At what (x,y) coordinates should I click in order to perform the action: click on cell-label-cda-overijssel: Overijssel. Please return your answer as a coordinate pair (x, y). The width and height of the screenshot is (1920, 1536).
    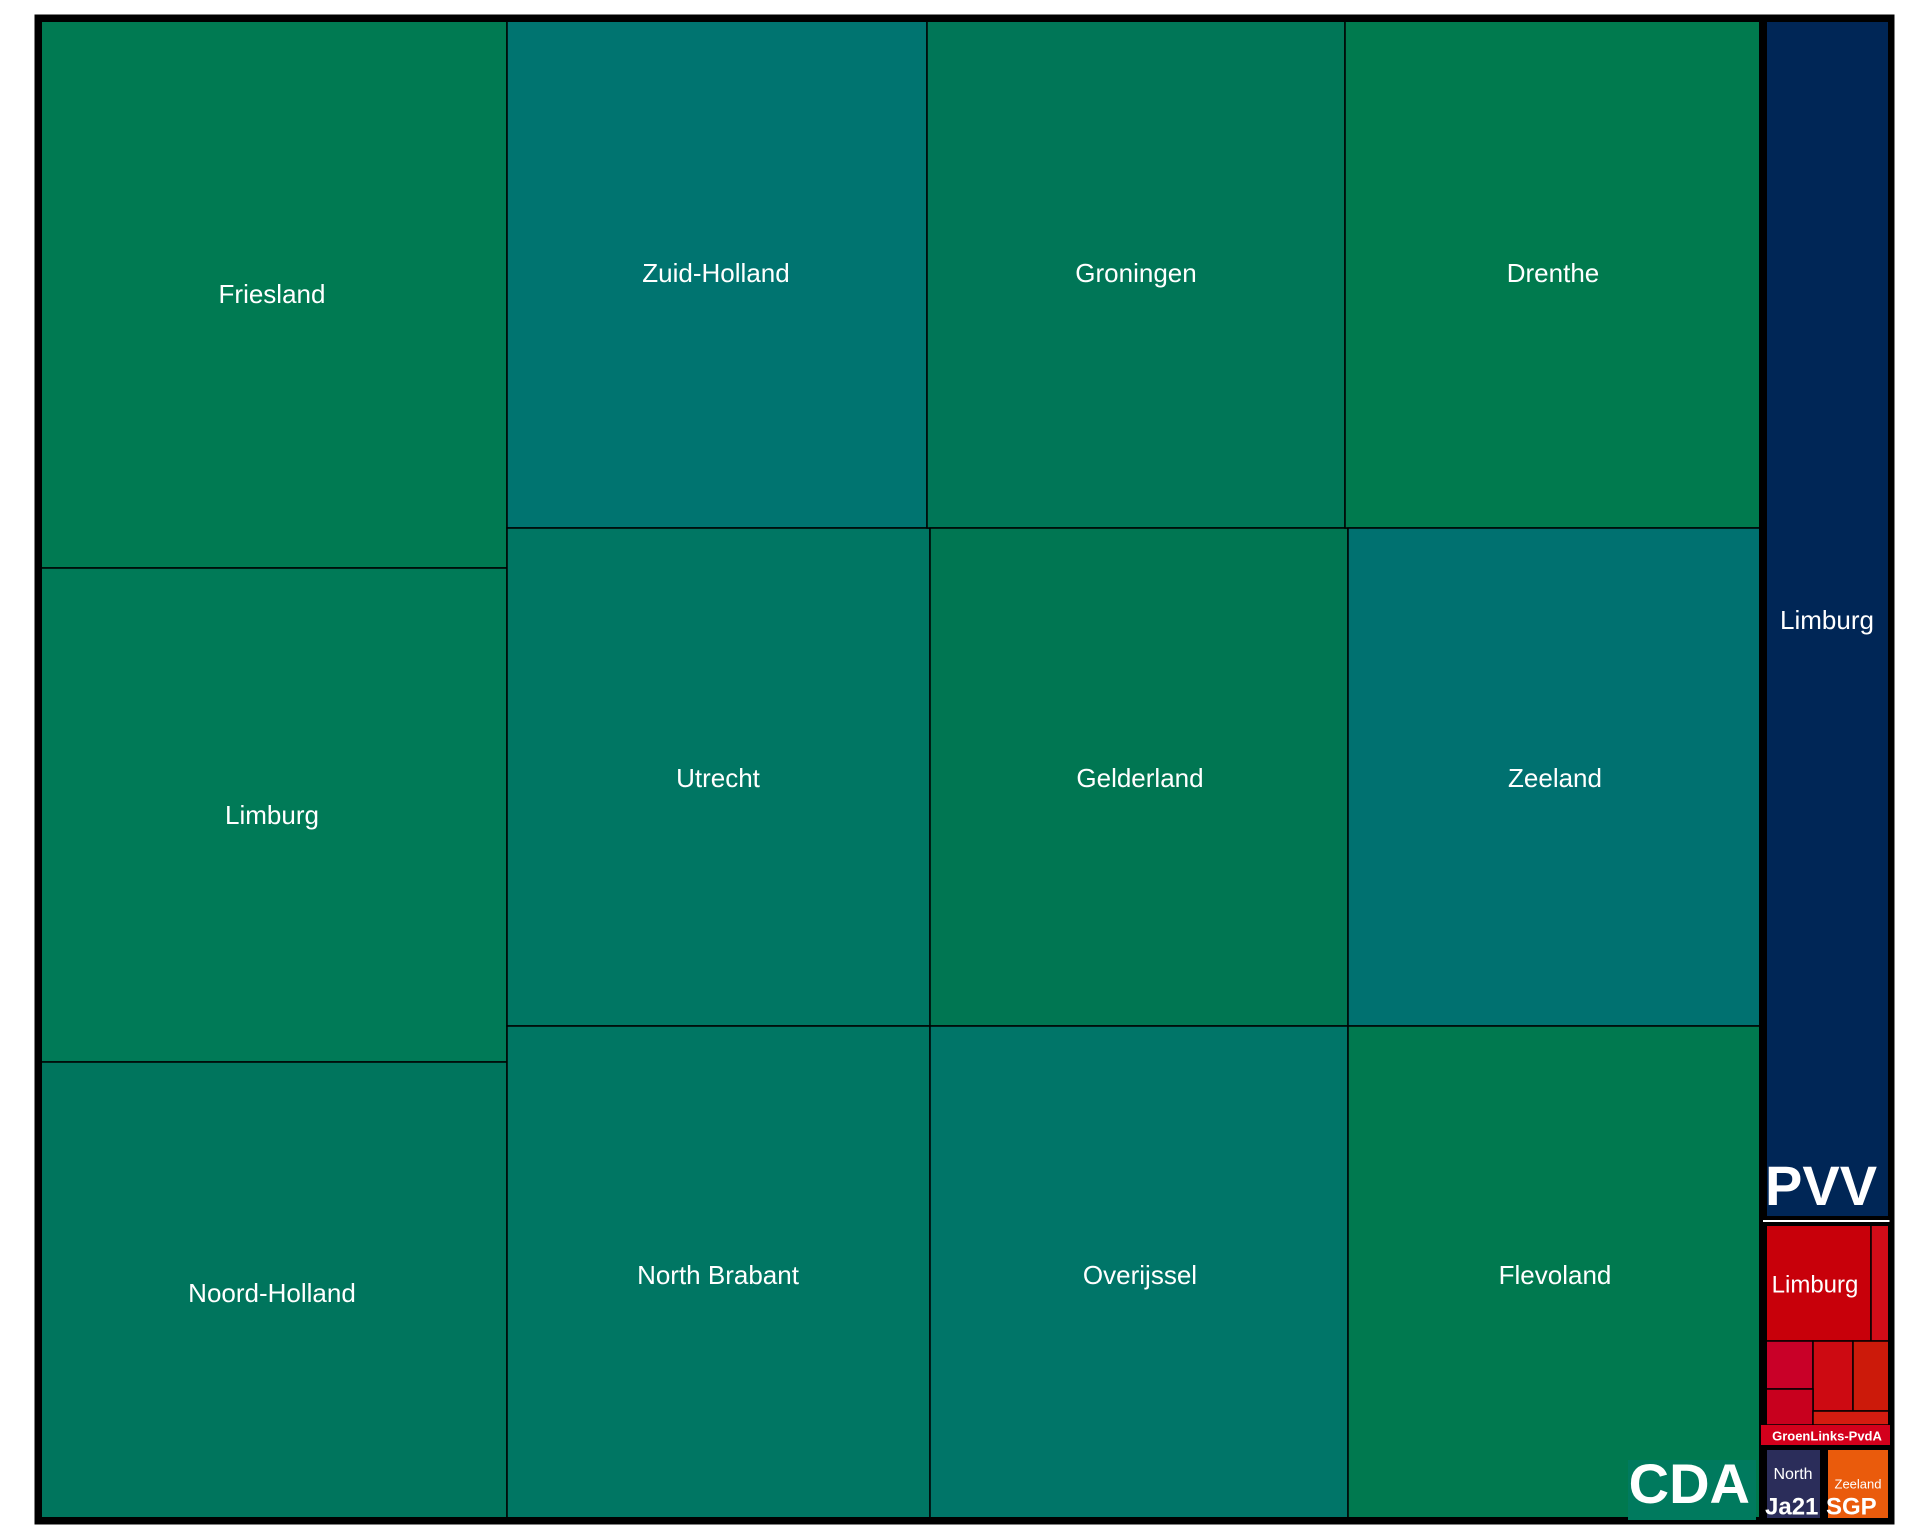
    Looking at the image, I should click on (1140, 1275).